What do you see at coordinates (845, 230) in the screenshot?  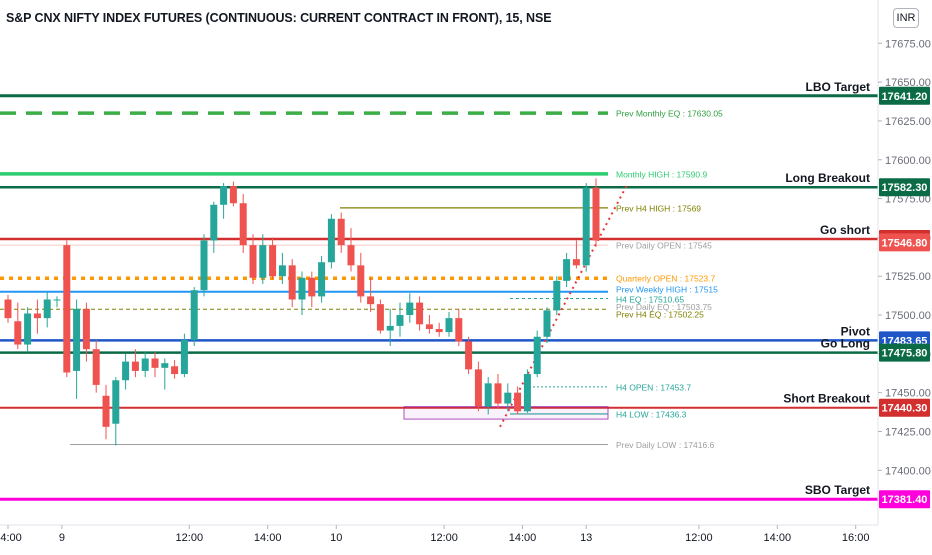 I see `level-label: Go short` at bounding box center [845, 230].